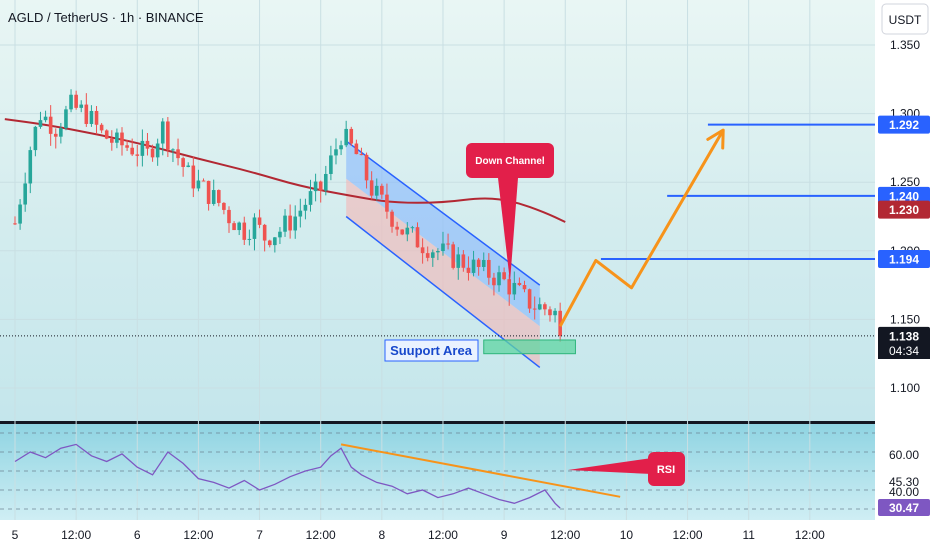 This screenshot has width=932, height=550. I want to click on down-channel-callout-pointer, so click(508, 230).